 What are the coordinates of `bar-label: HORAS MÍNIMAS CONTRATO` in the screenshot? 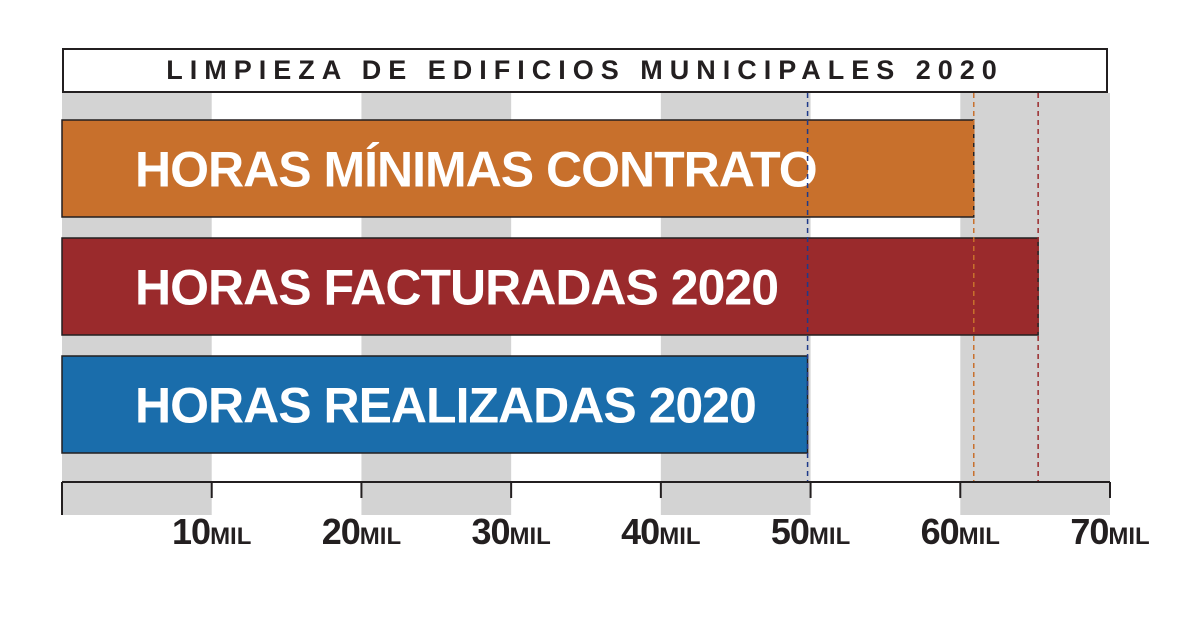 It's located at (476, 170).